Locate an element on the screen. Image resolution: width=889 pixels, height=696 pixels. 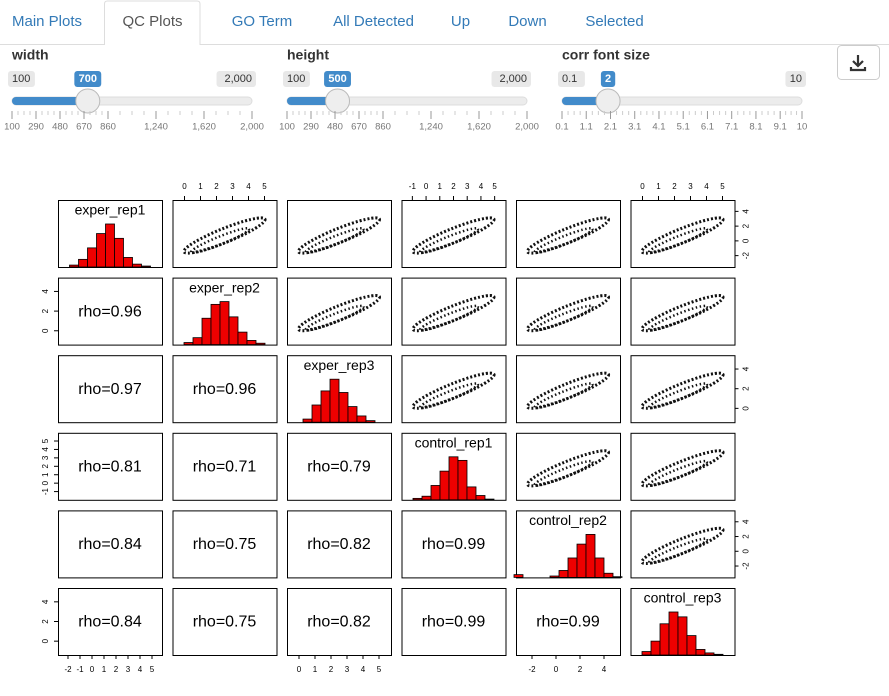
tab-label: Up is located at coordinates (460, 21).